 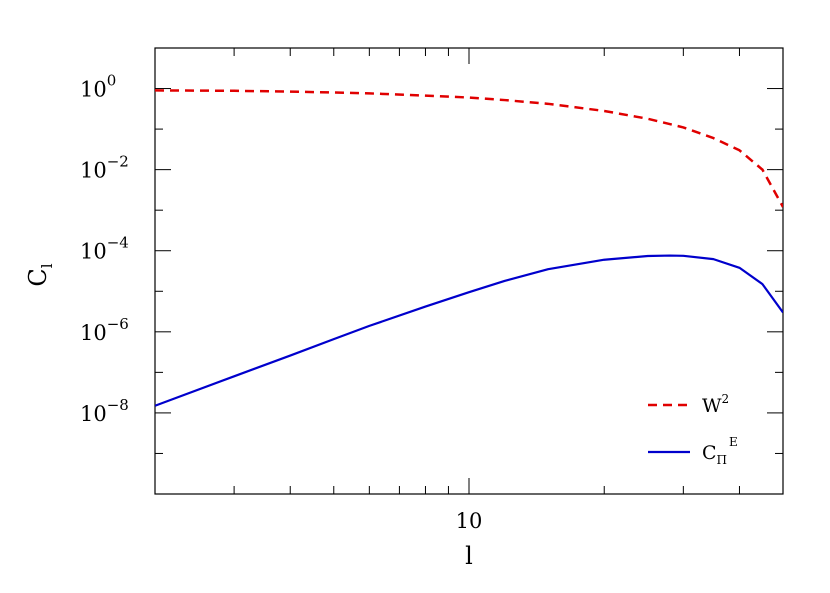 What do you see at coordinates (104, 168) in the screenshot?
I see `y-tick-label: 10⁻²` at bounding box center [104, 168].